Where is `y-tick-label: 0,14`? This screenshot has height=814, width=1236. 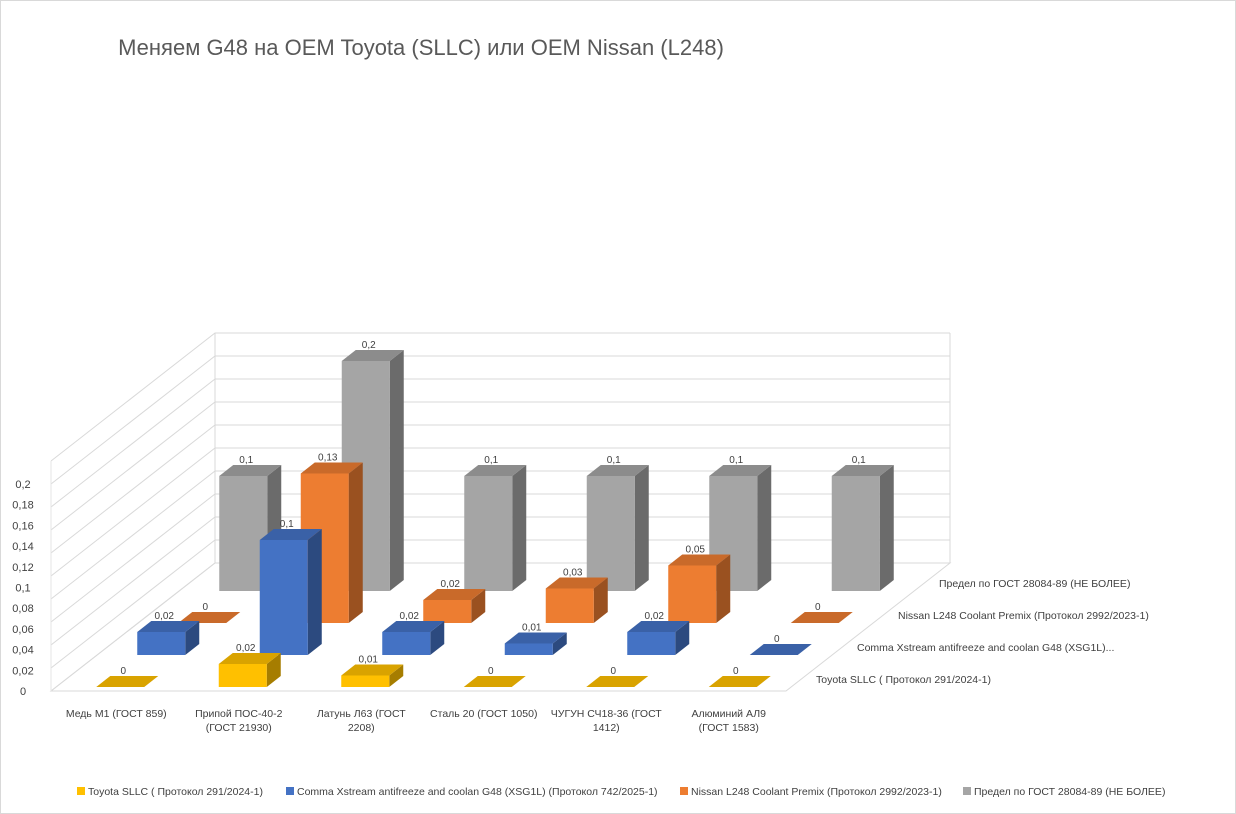 y-tick-label: 0,14 is located at coordinates (22, 547).